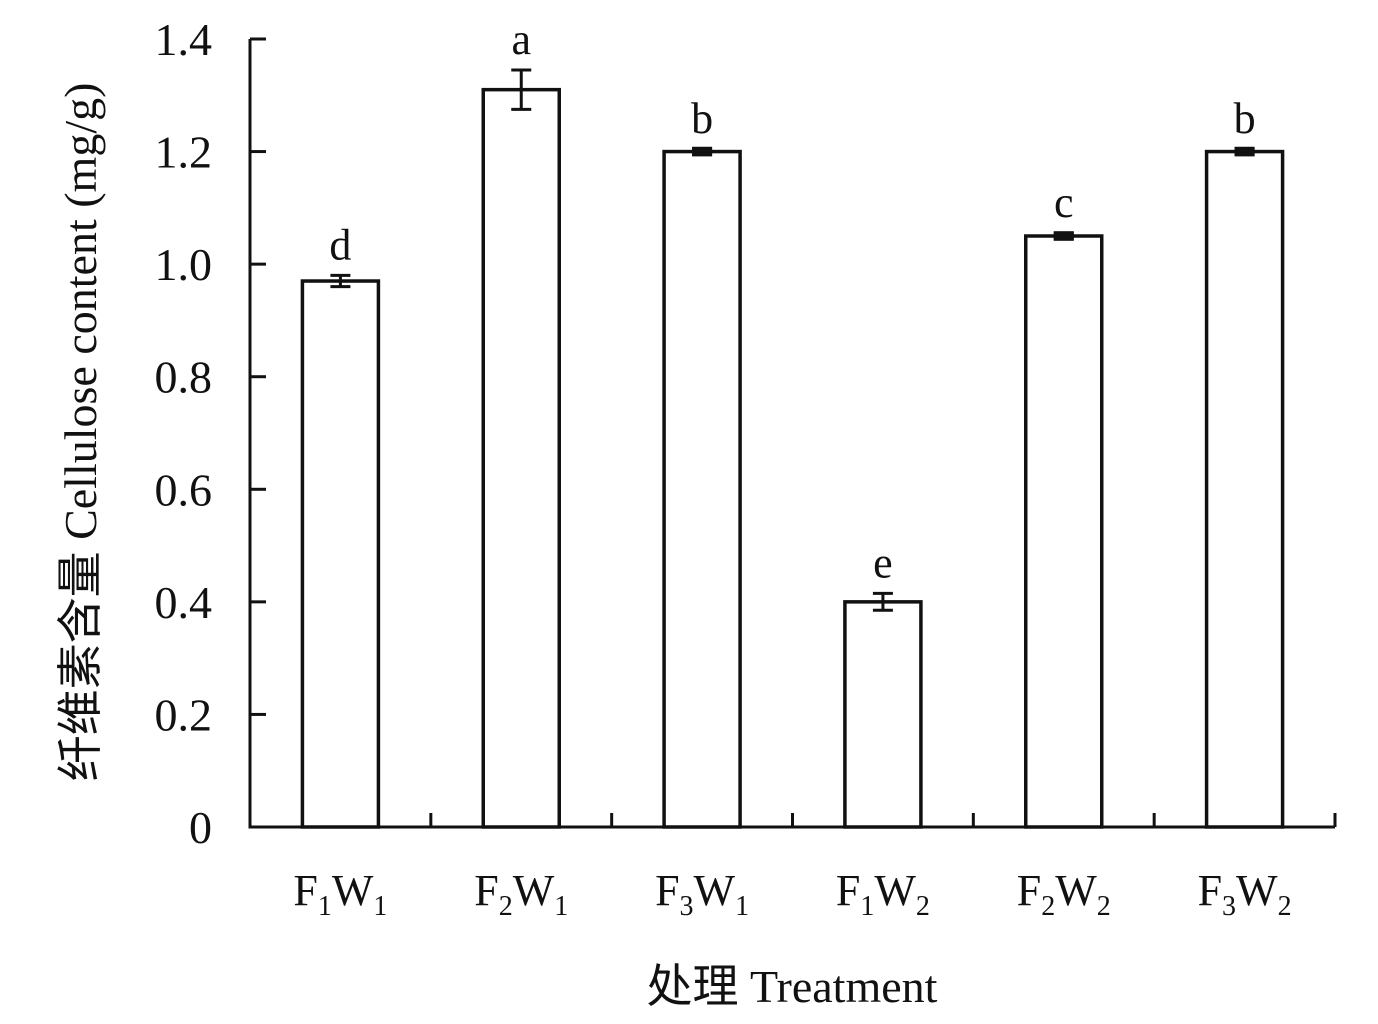  Describe the element at coordinates (200, 827) in the screenshot. I see `y-tick-label: 0` at that location.